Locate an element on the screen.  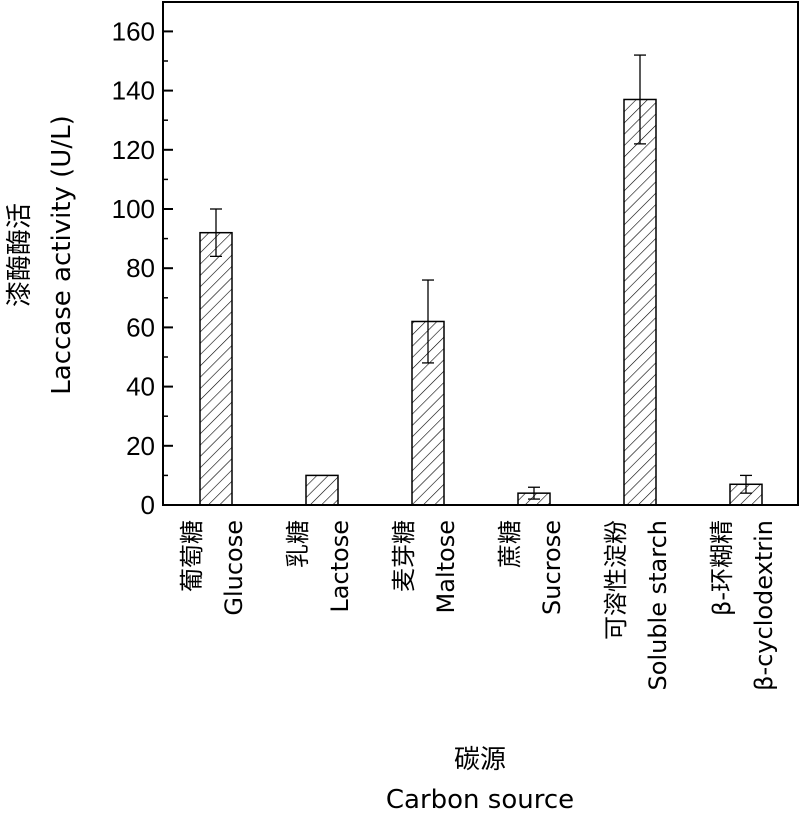
y-tick-label: 40 is located at coordinates (140, 387).